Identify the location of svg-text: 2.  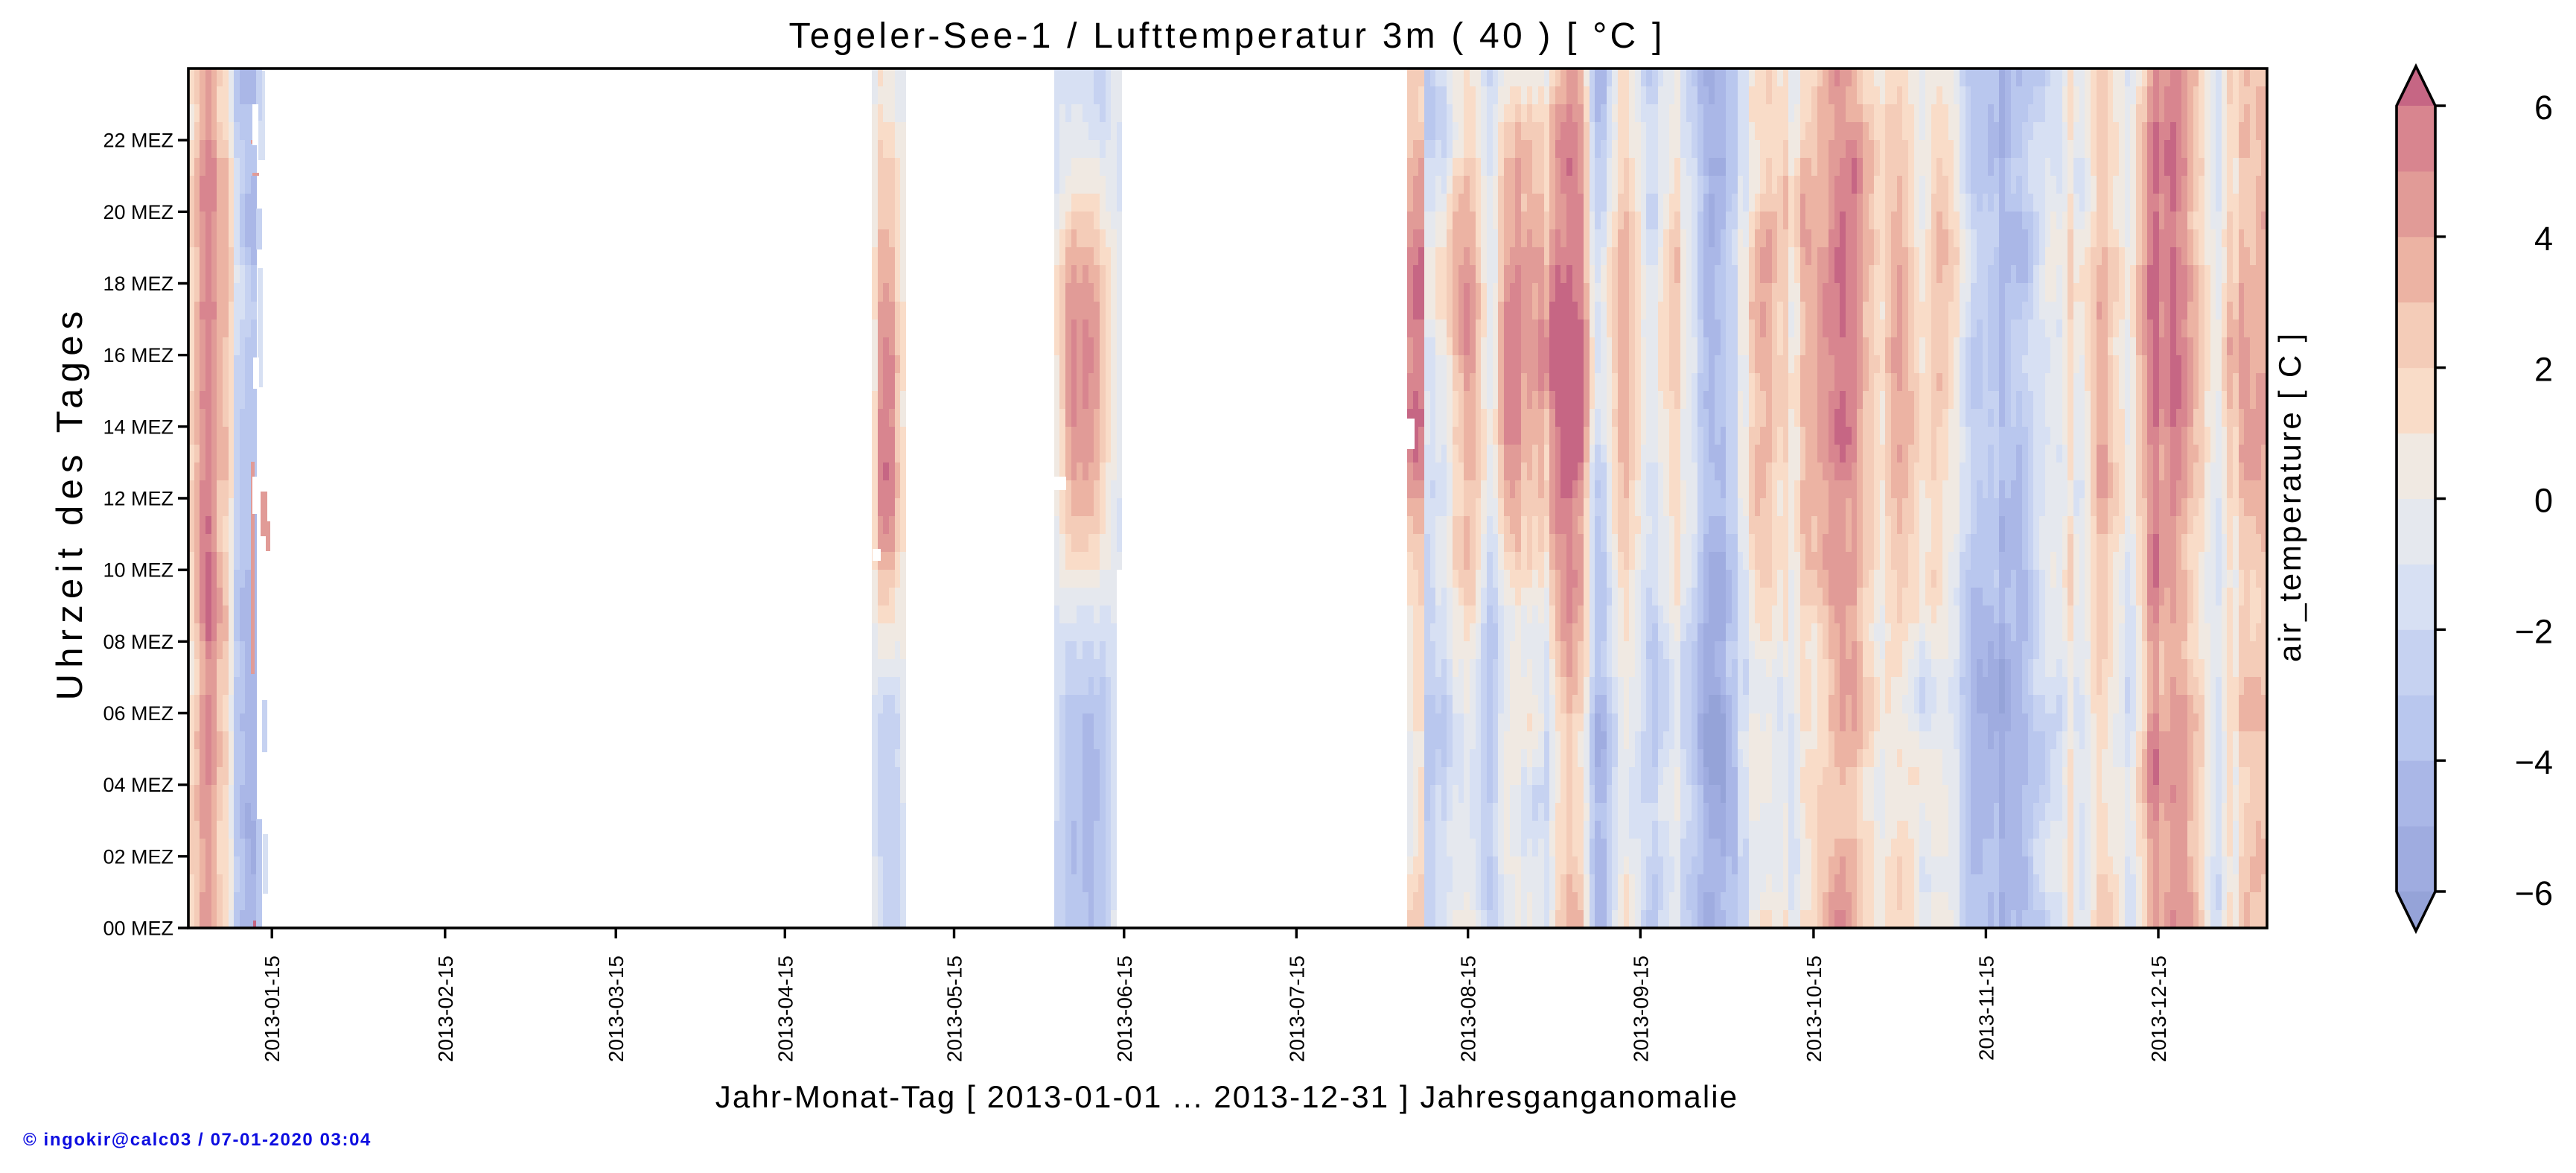
(2543, 370).